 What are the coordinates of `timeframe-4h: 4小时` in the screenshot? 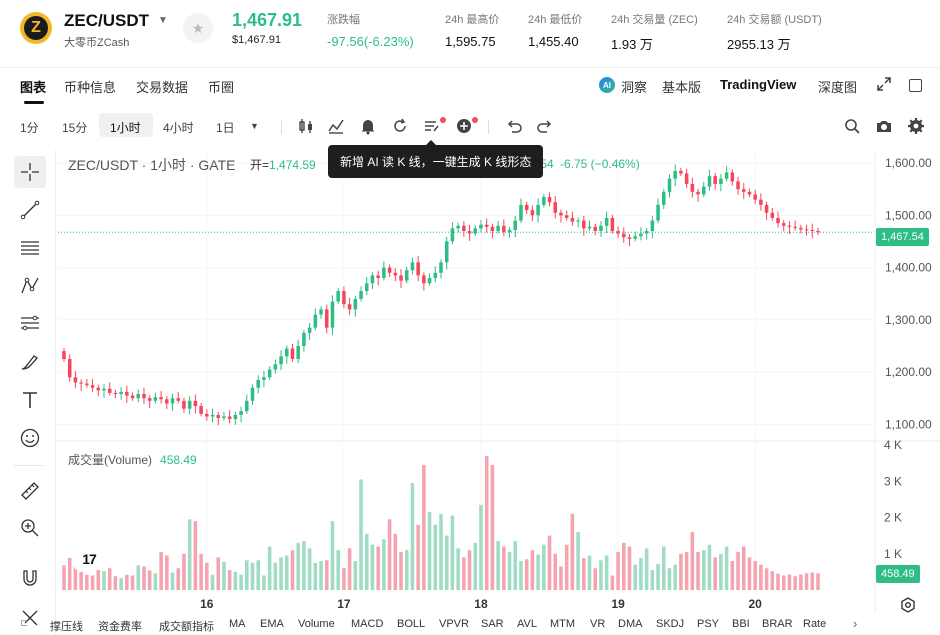 It's located at (178, 128).